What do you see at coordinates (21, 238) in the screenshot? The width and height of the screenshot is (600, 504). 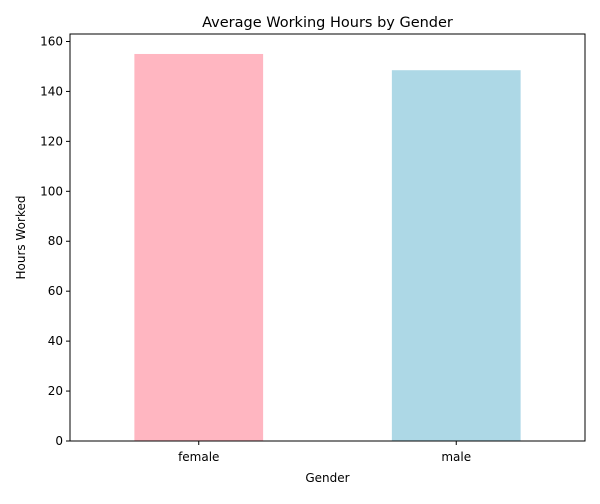 I see `y-axis-title: Hours Worked` at bounding box center [21, 238].